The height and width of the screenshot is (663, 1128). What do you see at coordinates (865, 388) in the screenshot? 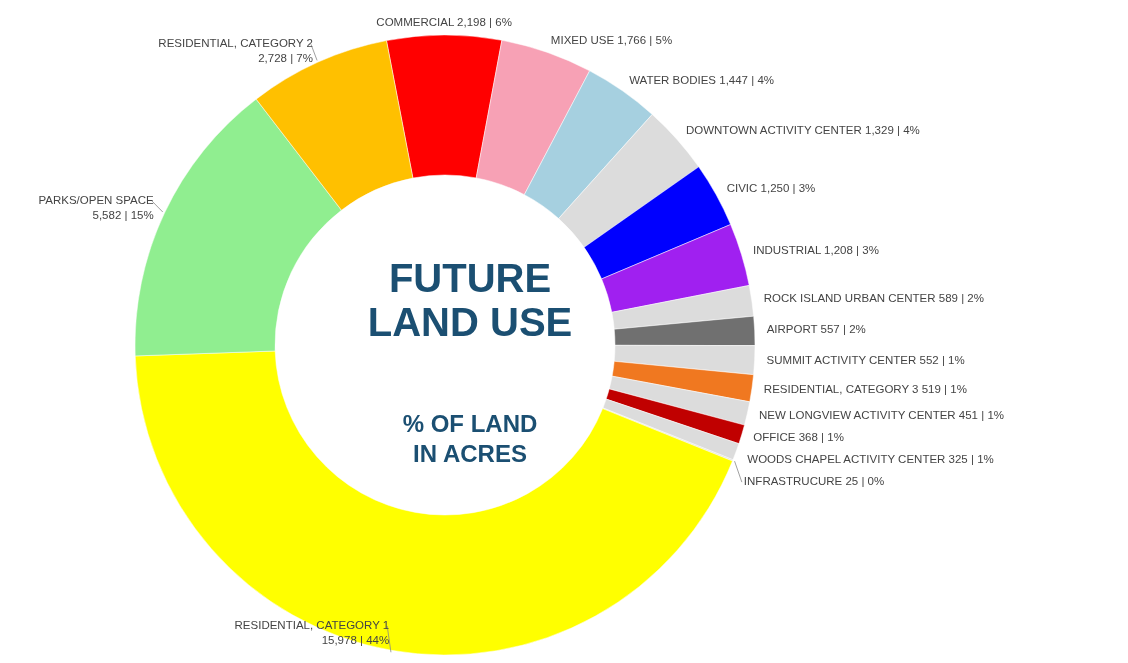
I see `slice-label: RESIDENTIAL, CATEGORY 3 519 | 1%` at bounding box center [865, 388].